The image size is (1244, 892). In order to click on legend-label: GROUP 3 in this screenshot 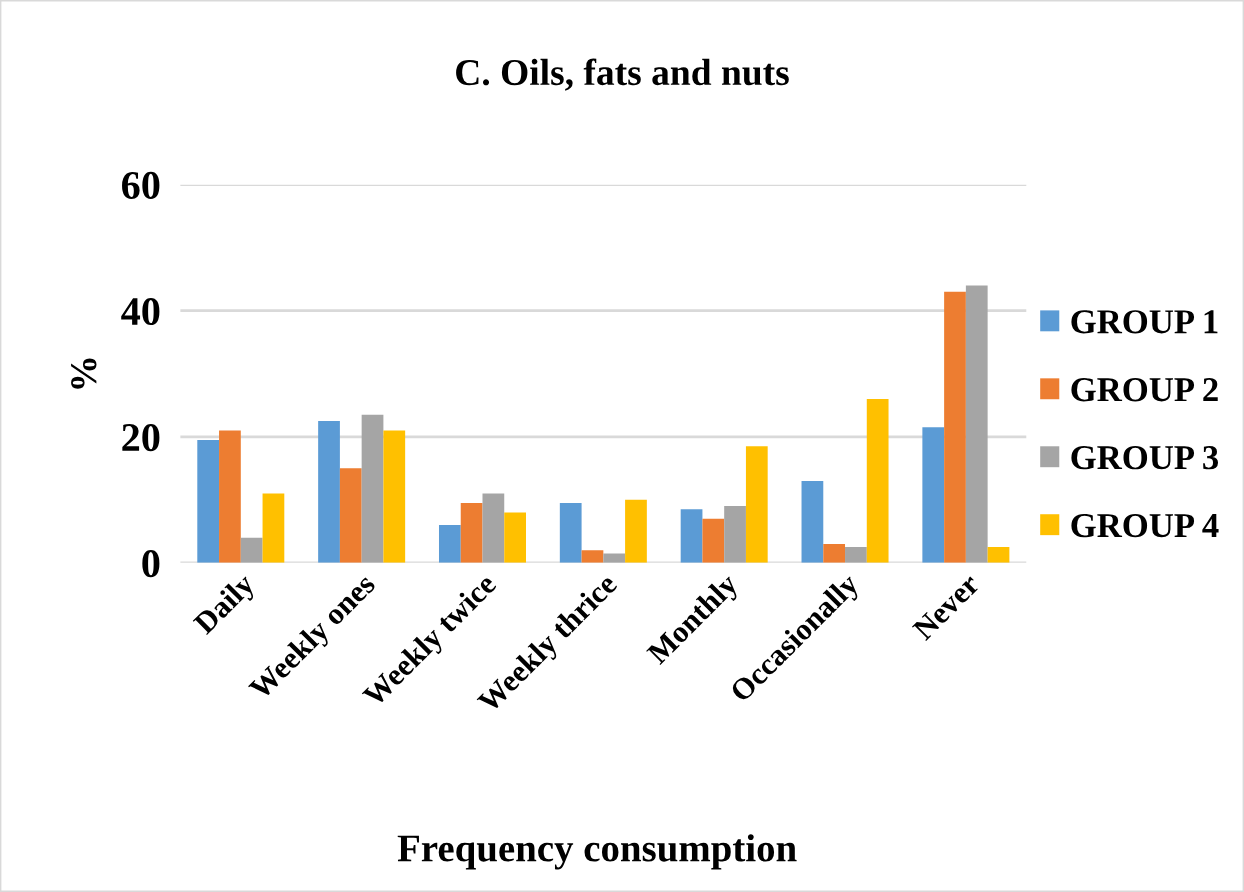, I will do `click(1145, 458)`.